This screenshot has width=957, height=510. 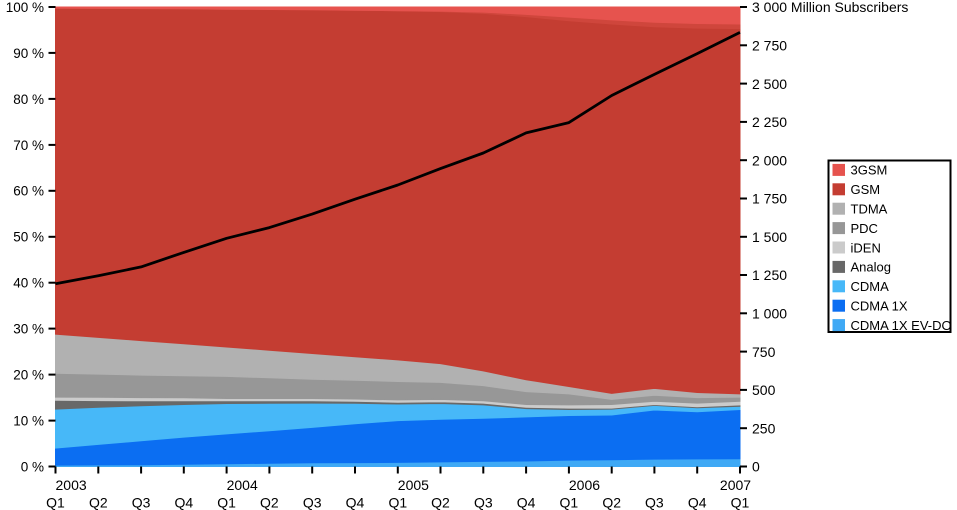 I want to click on svg-text: 3 000 Million Subscribers, so click(x=830, y=7).